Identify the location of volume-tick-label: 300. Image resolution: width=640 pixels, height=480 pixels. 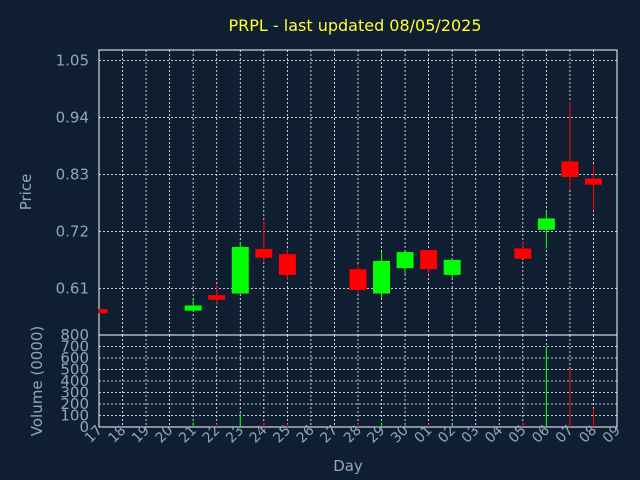
(74, 393).